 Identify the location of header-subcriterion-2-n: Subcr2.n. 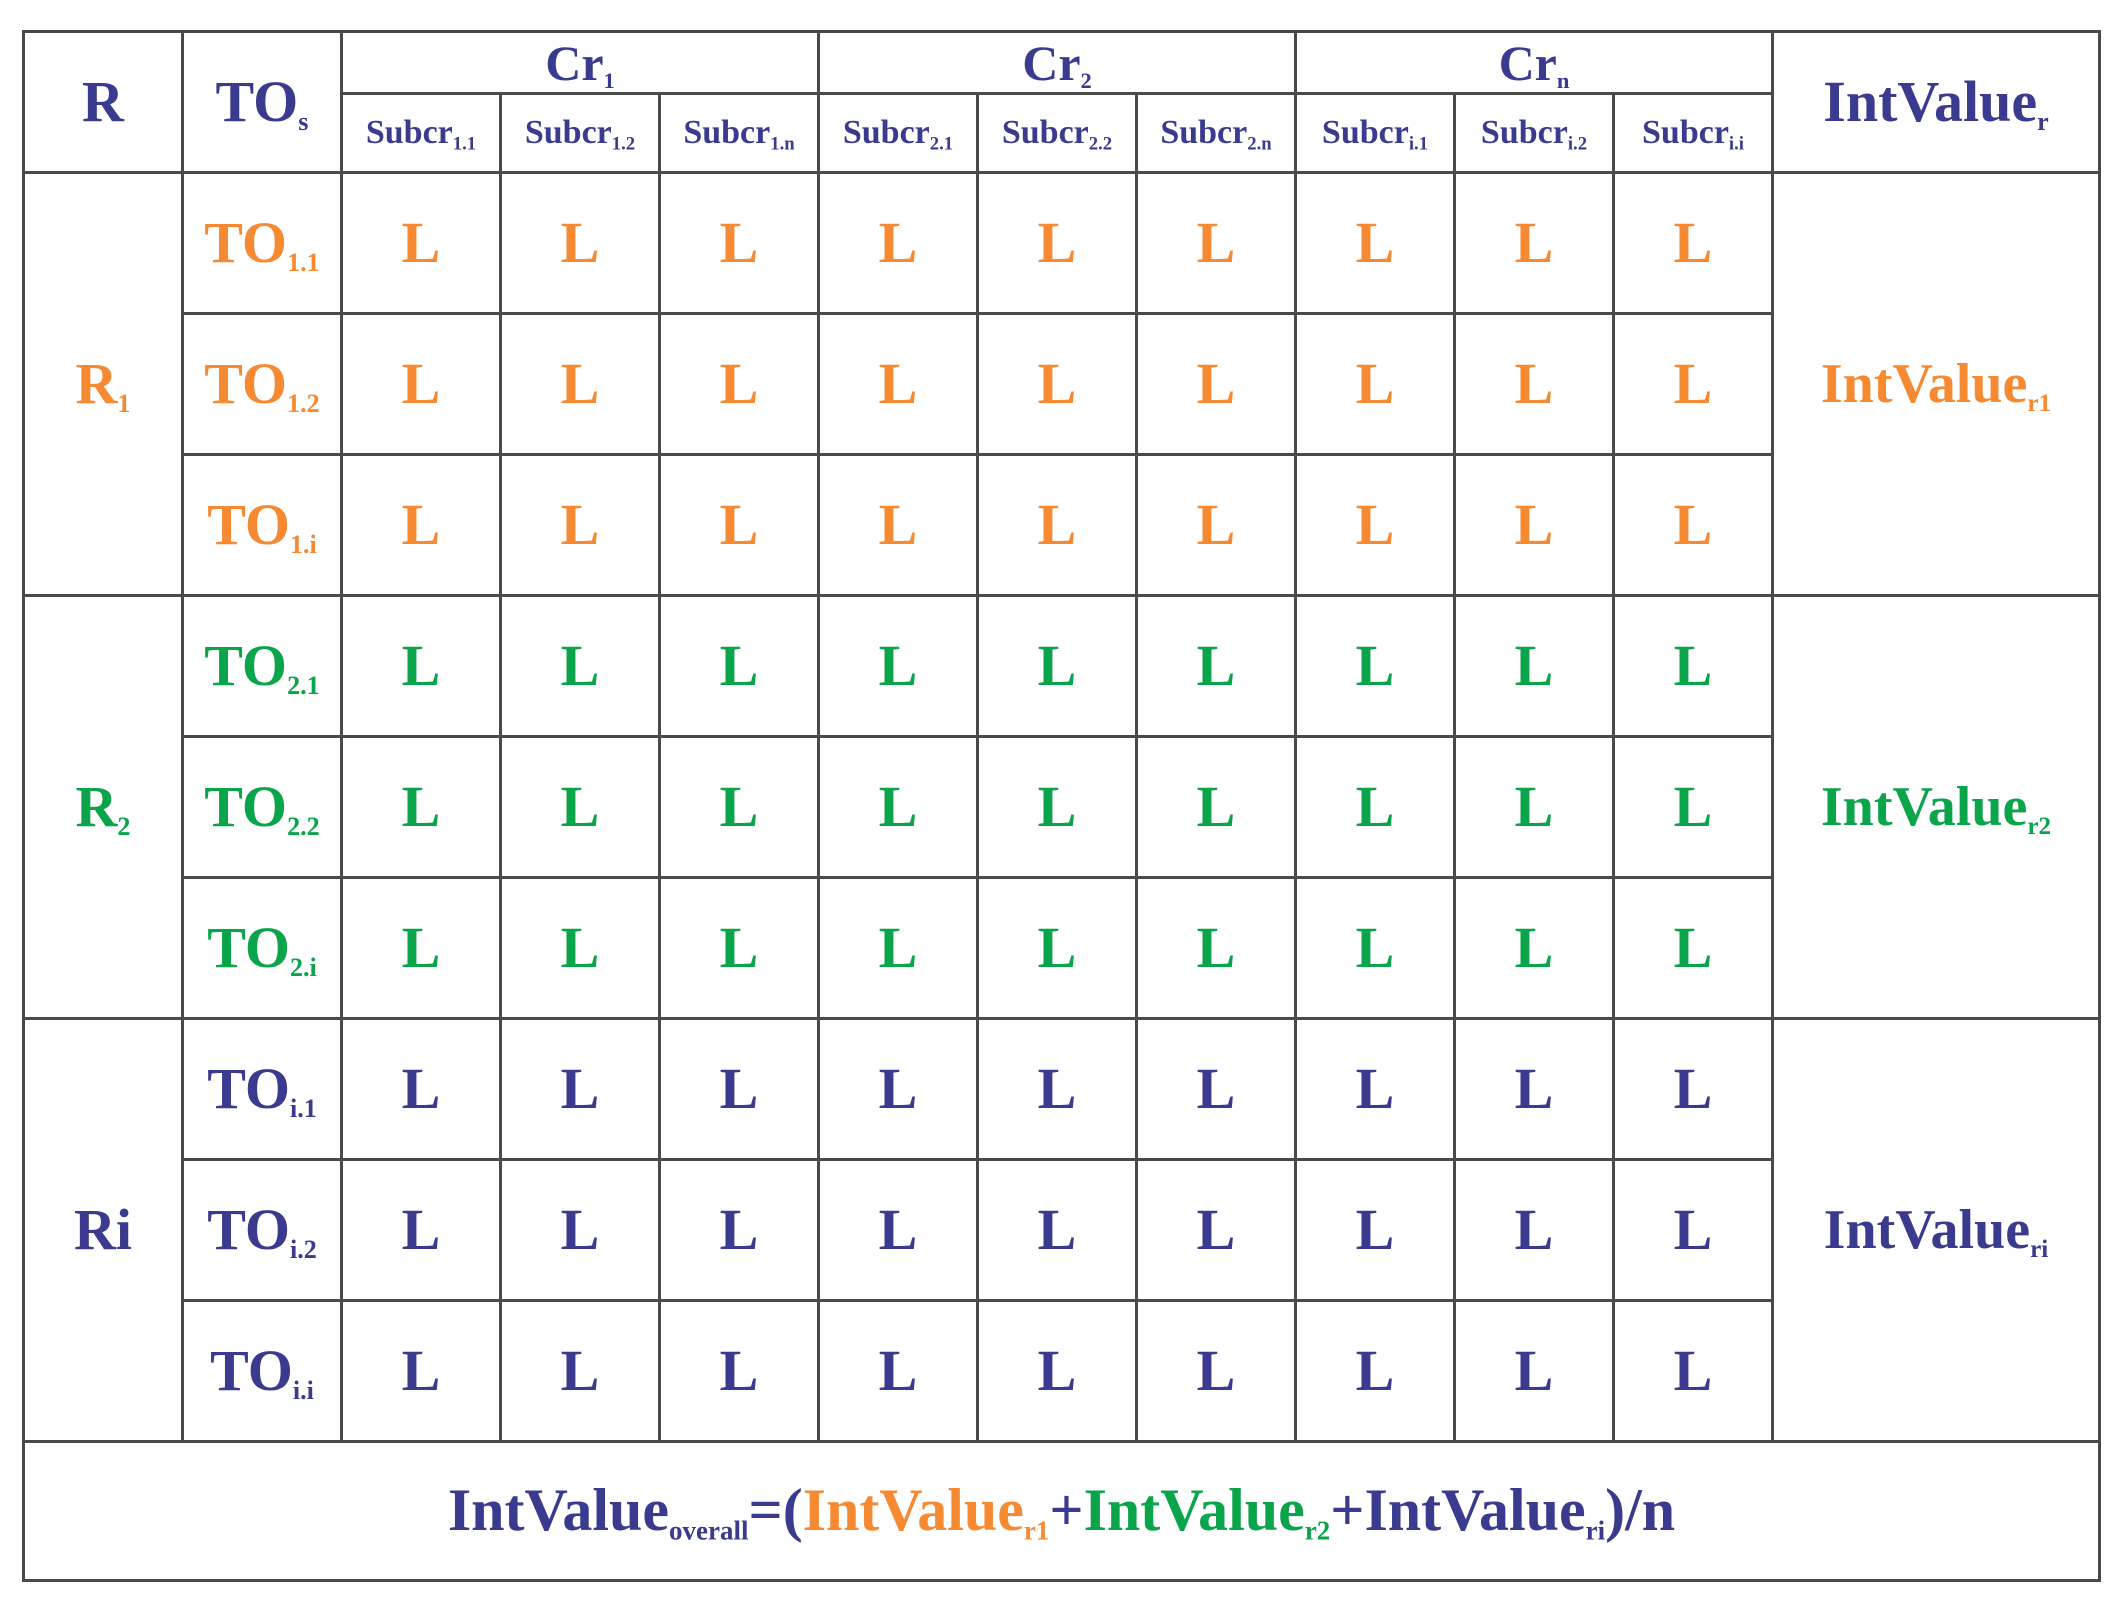
(1216, 133).